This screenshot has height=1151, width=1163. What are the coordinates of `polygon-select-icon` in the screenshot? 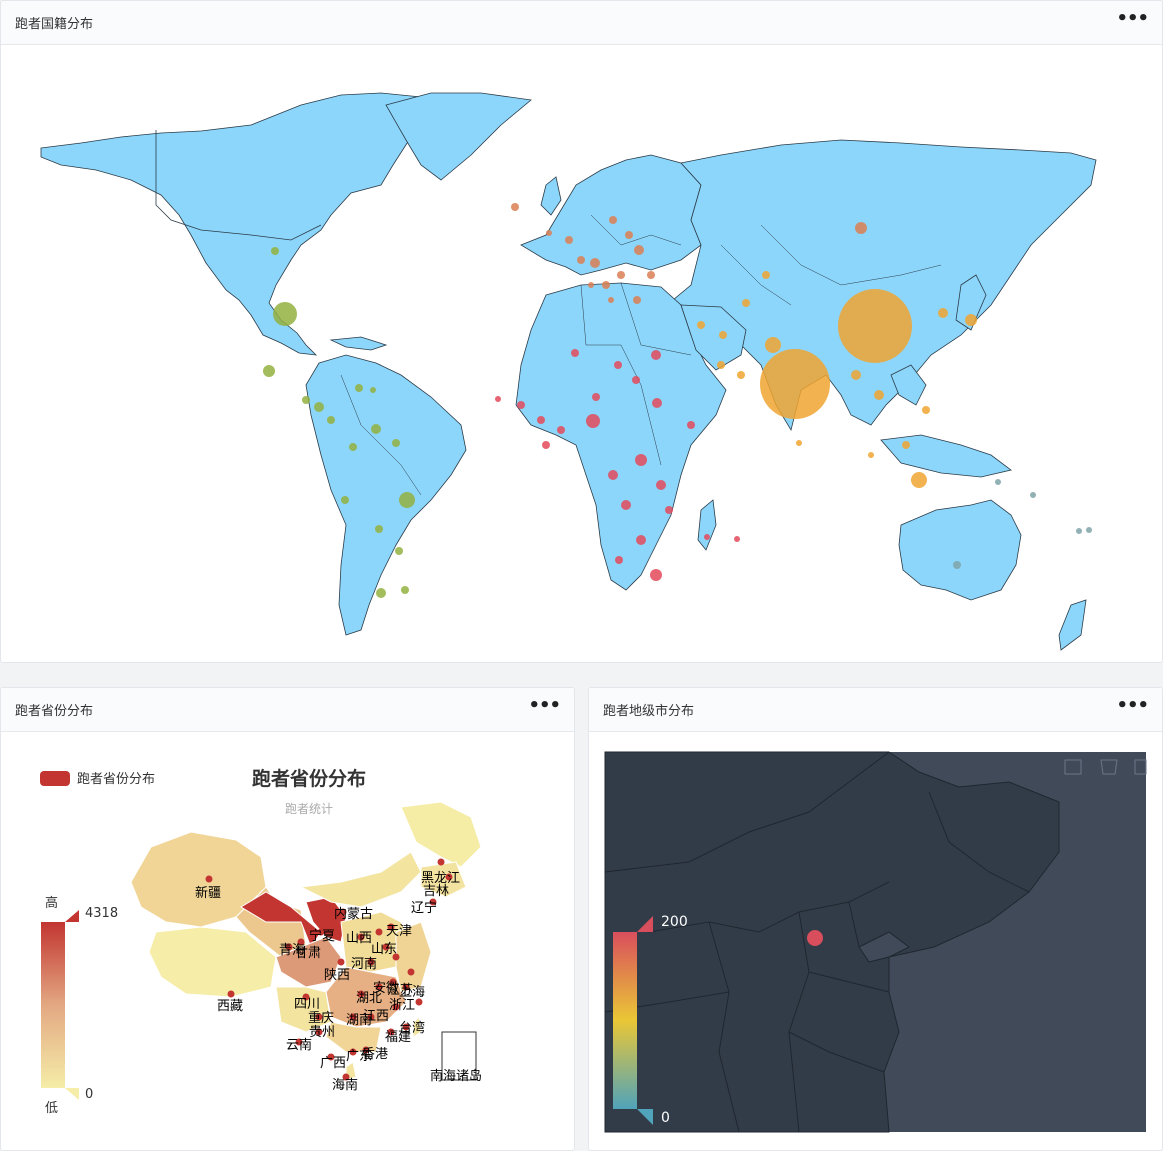 It's located at (1109, 767).